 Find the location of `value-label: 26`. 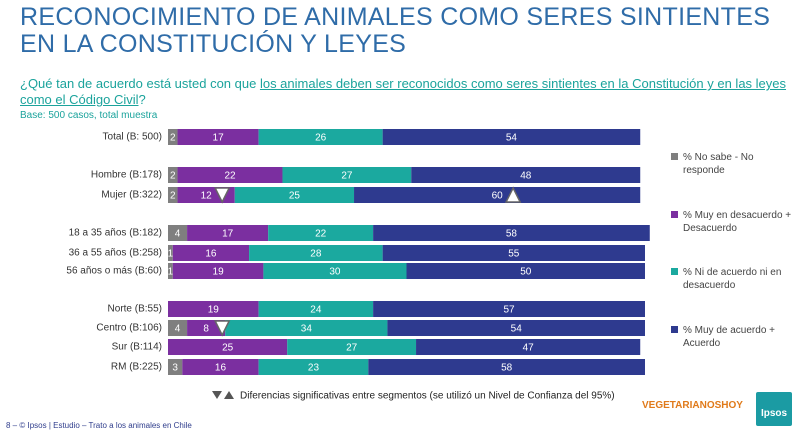

value-label: 26 is located at coordinates (321, 138).